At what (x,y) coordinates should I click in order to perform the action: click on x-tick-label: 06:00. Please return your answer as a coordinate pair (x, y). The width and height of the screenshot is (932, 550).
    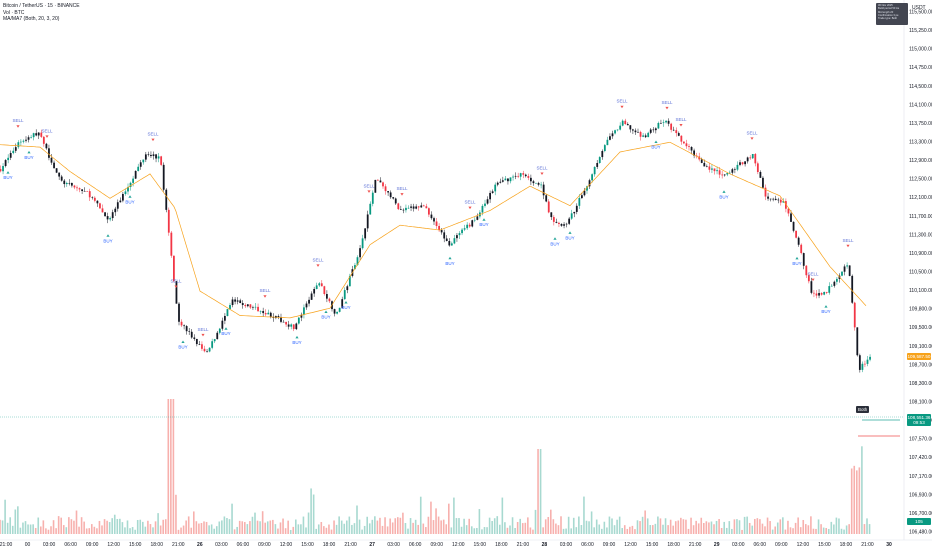
    Looking at the image, I should click on (760, 545).